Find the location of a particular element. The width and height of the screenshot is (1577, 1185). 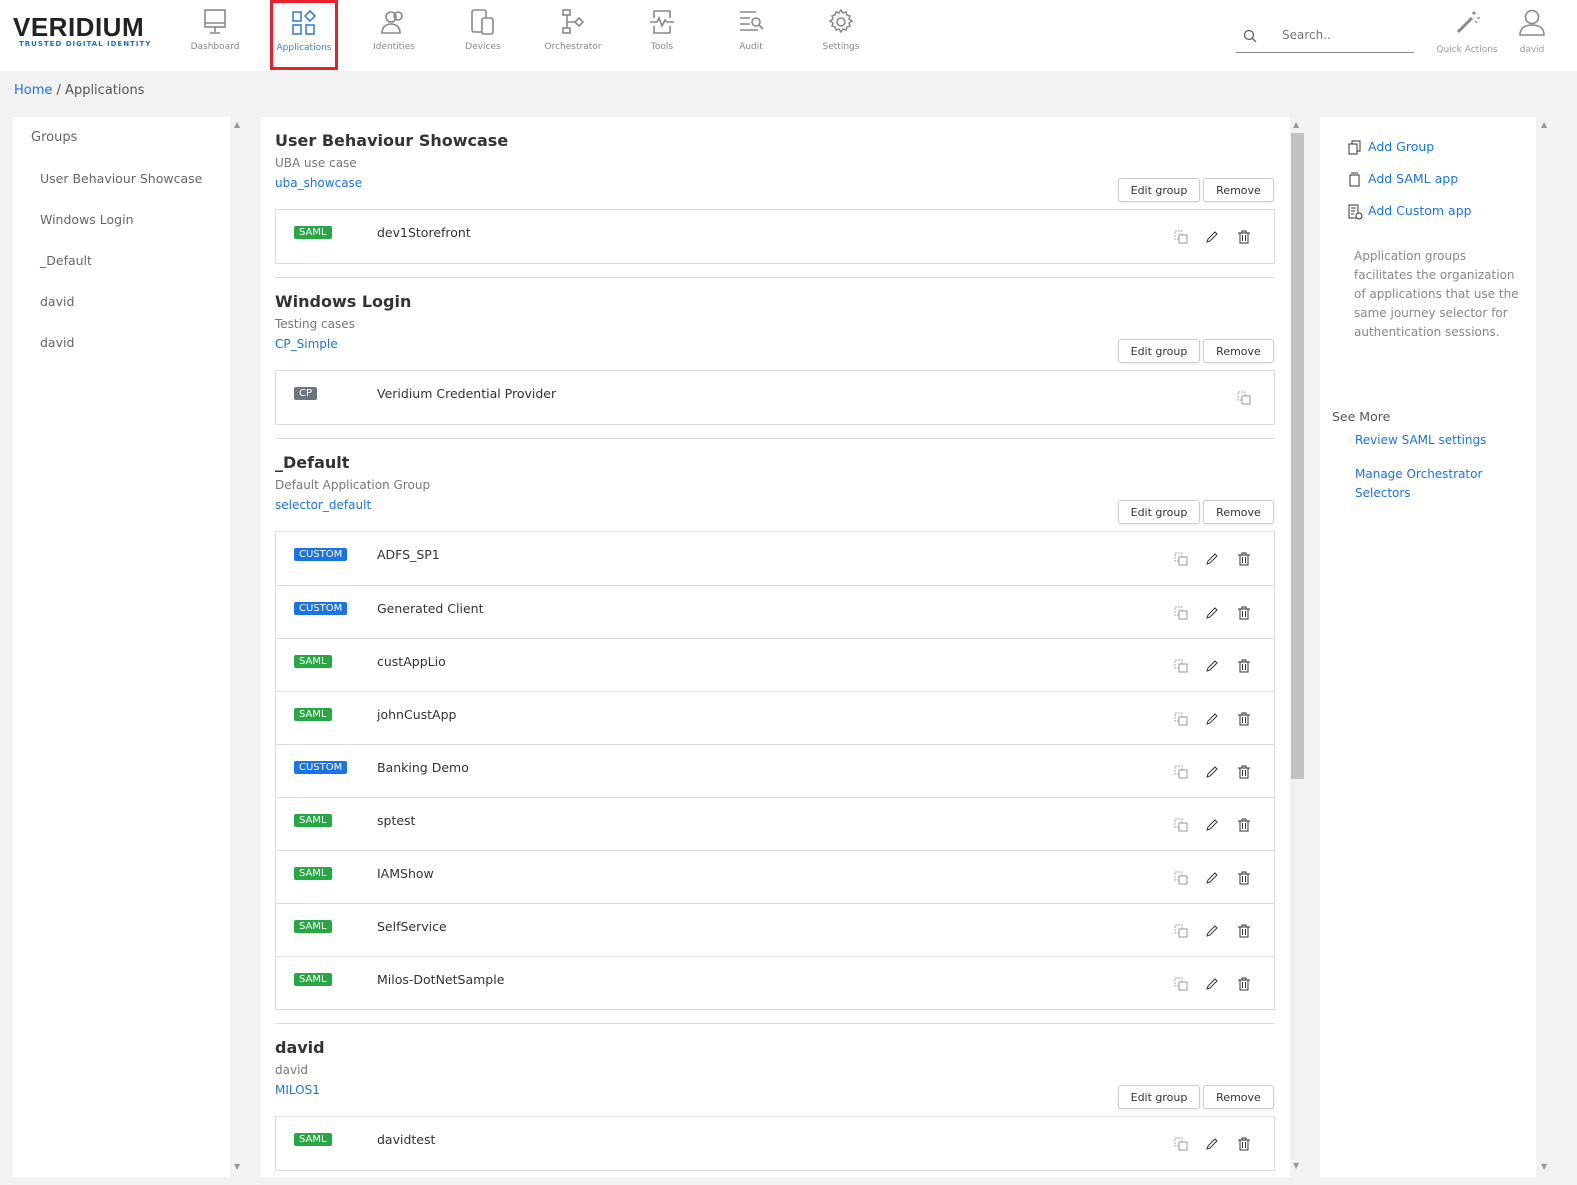

group-selector-link: uba_showcase is located at coordinates (319, 183).